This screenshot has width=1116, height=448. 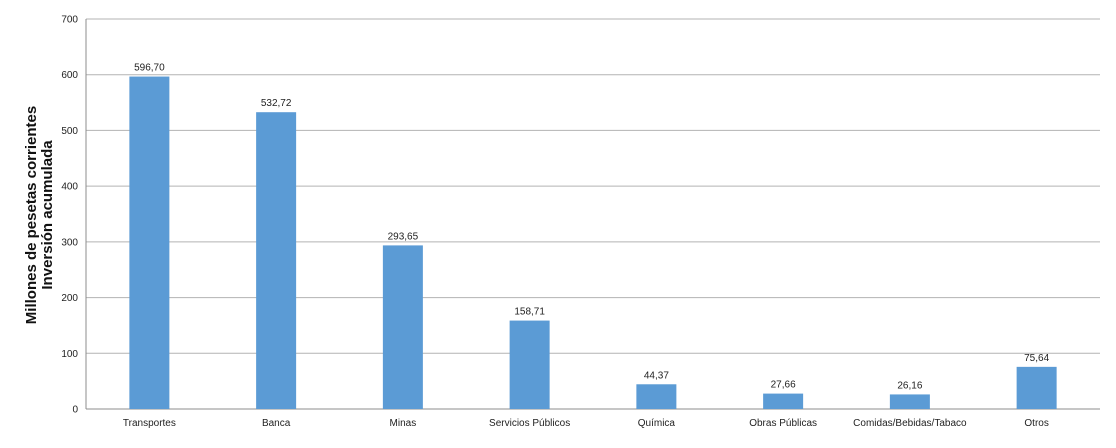 I want to click on x-tick-label: Obras Públicas, so click(x=783, y=423).